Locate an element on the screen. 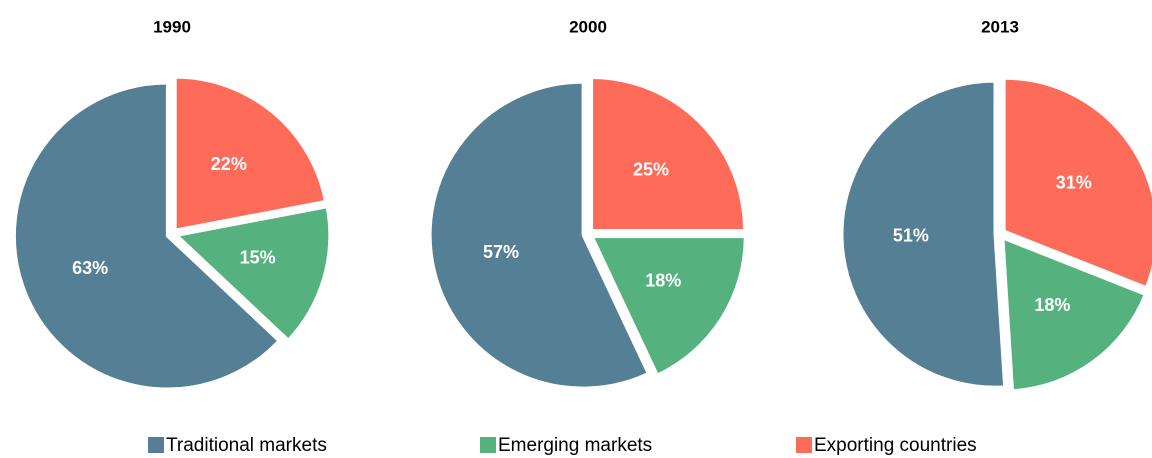 The height and width of the screenshot is (458, 1152). value-label: 22% is located at coordinates (229, 164).